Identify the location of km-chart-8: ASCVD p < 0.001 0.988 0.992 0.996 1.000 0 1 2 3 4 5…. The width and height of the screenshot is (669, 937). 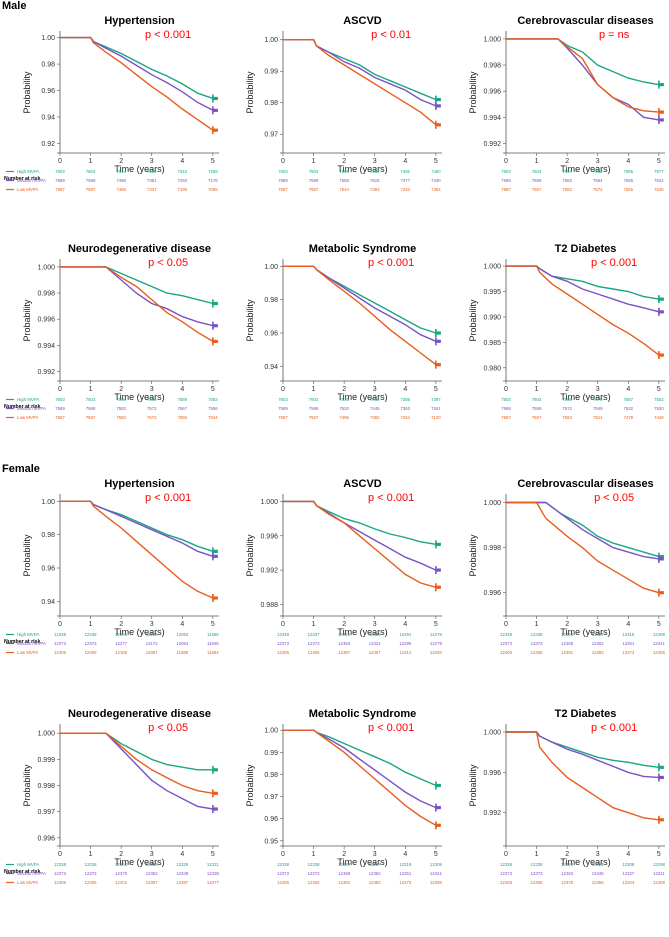
(344, 566).